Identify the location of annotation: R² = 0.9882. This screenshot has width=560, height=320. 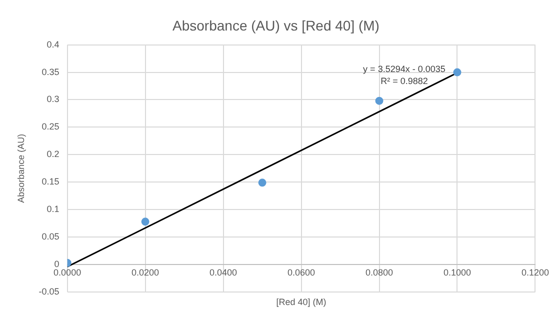
(404, 81).